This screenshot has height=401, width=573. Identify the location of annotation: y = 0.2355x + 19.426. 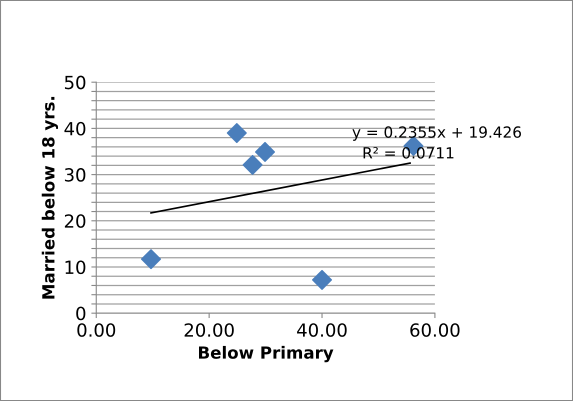
(437, 133).